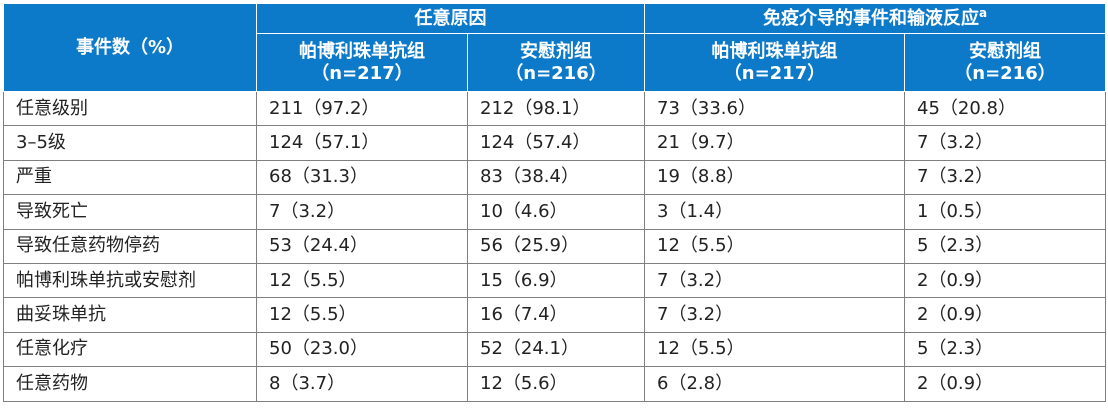 The width and height of the screenshot is (1108, 420). What do you see at coordinates (774, 108) in the screenshot?
I see `table-cell: 73（33.6）` at bounding box center [774, 108].